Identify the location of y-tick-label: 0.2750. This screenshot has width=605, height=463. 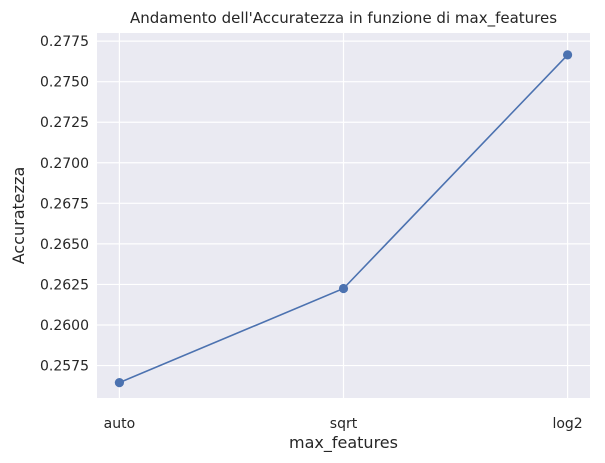
(64, 83).